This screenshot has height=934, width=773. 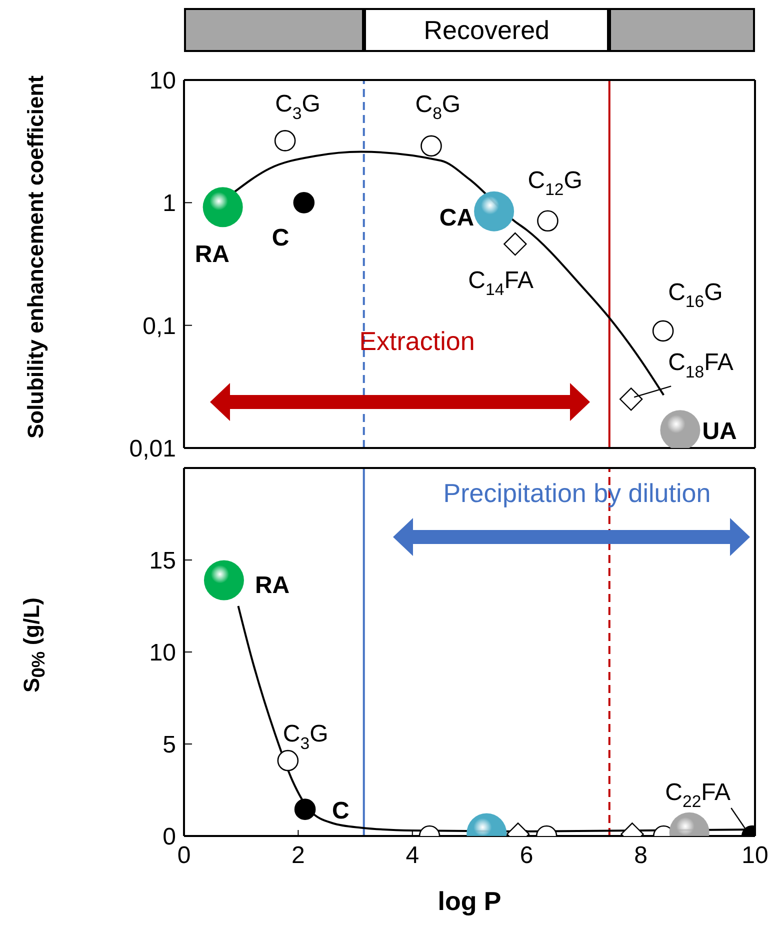 I want to click on annotation: UA, so click(x=719, y=432).